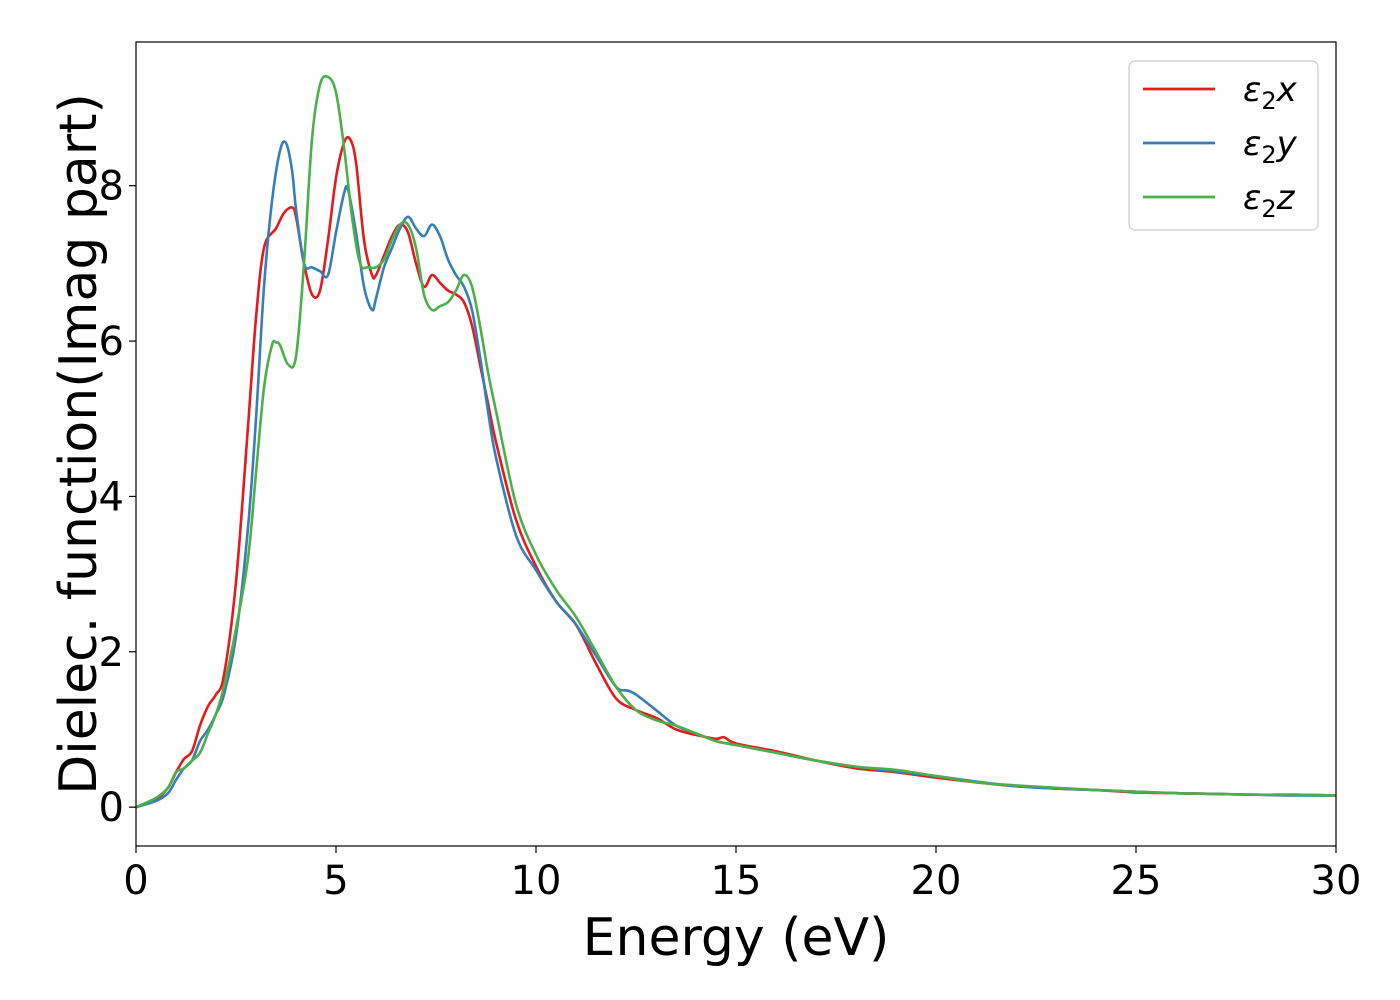 This screenshot has height=1000, width=1400. What do you see at coordinates (111, 808) in the screenshot?
I see `y-tick-label: 0` at bounding box center [111, 808].